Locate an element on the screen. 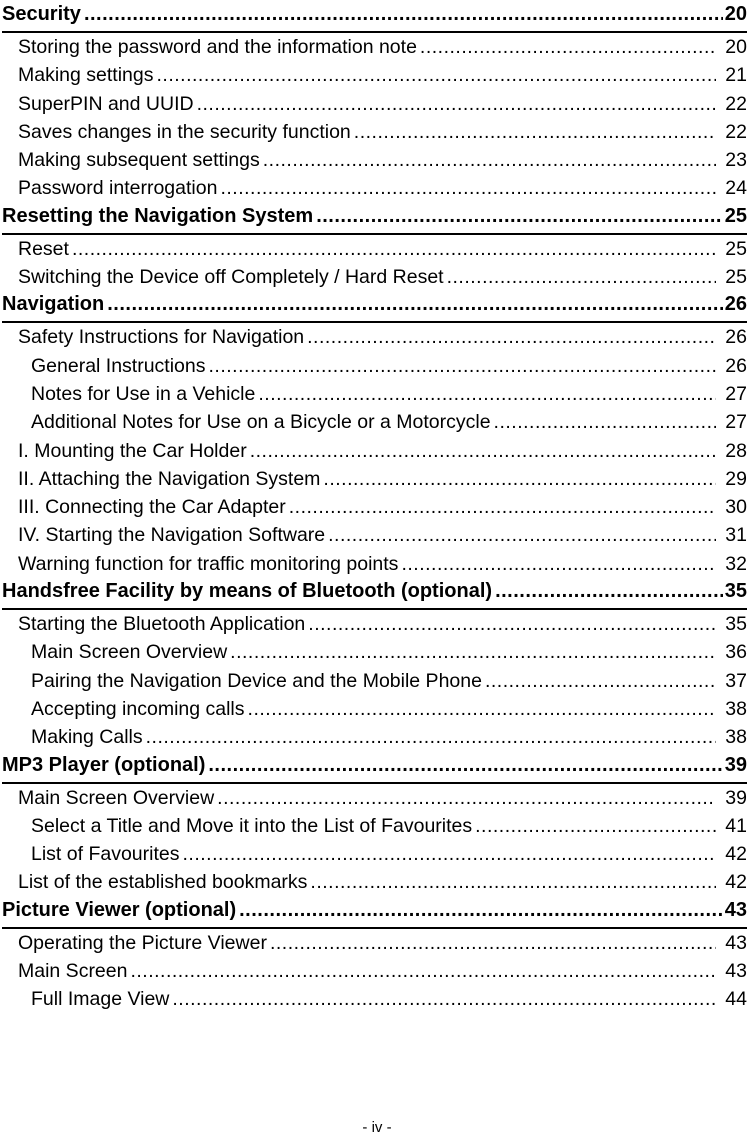  toc-entry: II. Attaching the Navigation System 29 is located at coordinates (374, 479).